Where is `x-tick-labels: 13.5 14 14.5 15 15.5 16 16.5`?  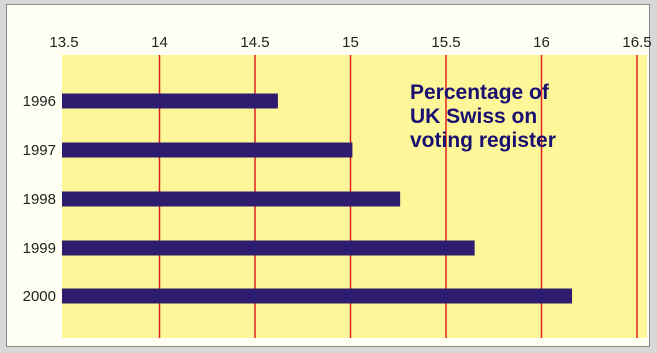
x-tick-labels: 13.5 14 14.5 15 15.5 16 16.5 is located at coordinates (350, 42).